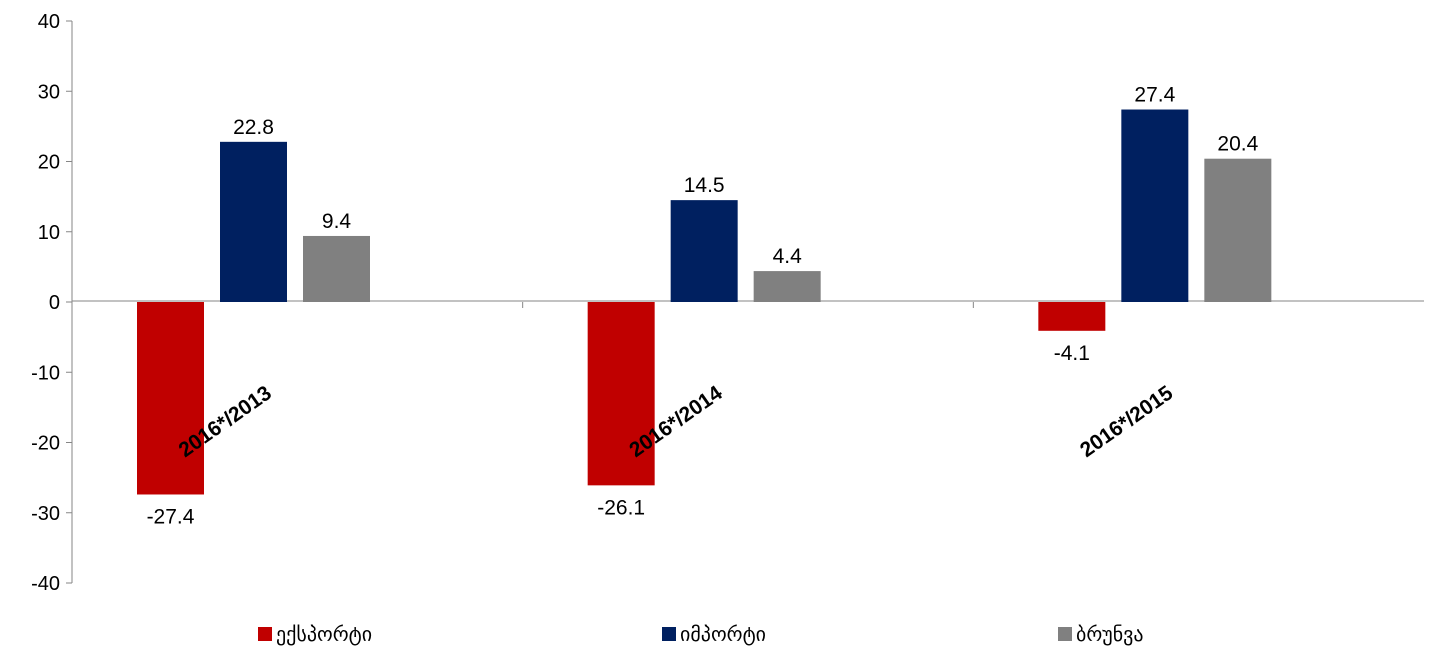  What do you see at coordinates (45, 444) in the screenshot?
I see `y-tick-label: -20` at bounding box center [45, 444].